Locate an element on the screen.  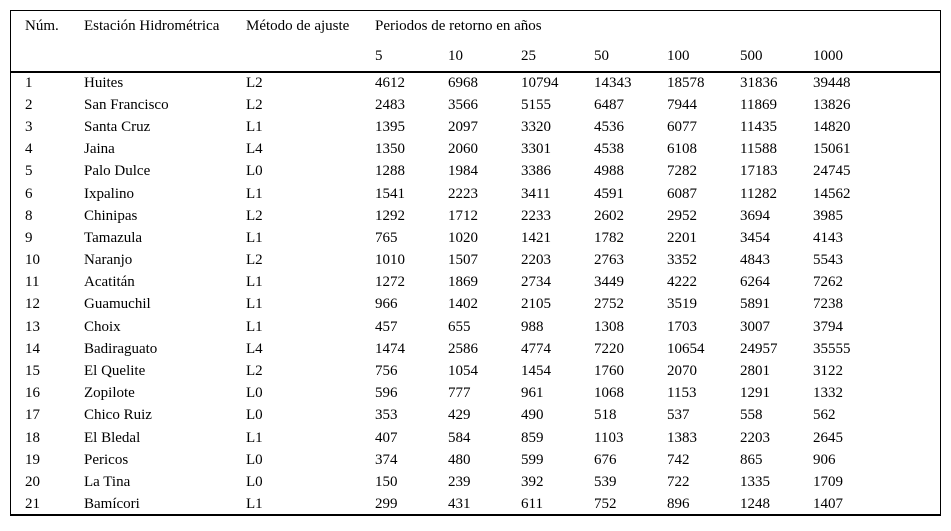
cell-value: 1272 is located at coordinates (390, 282).